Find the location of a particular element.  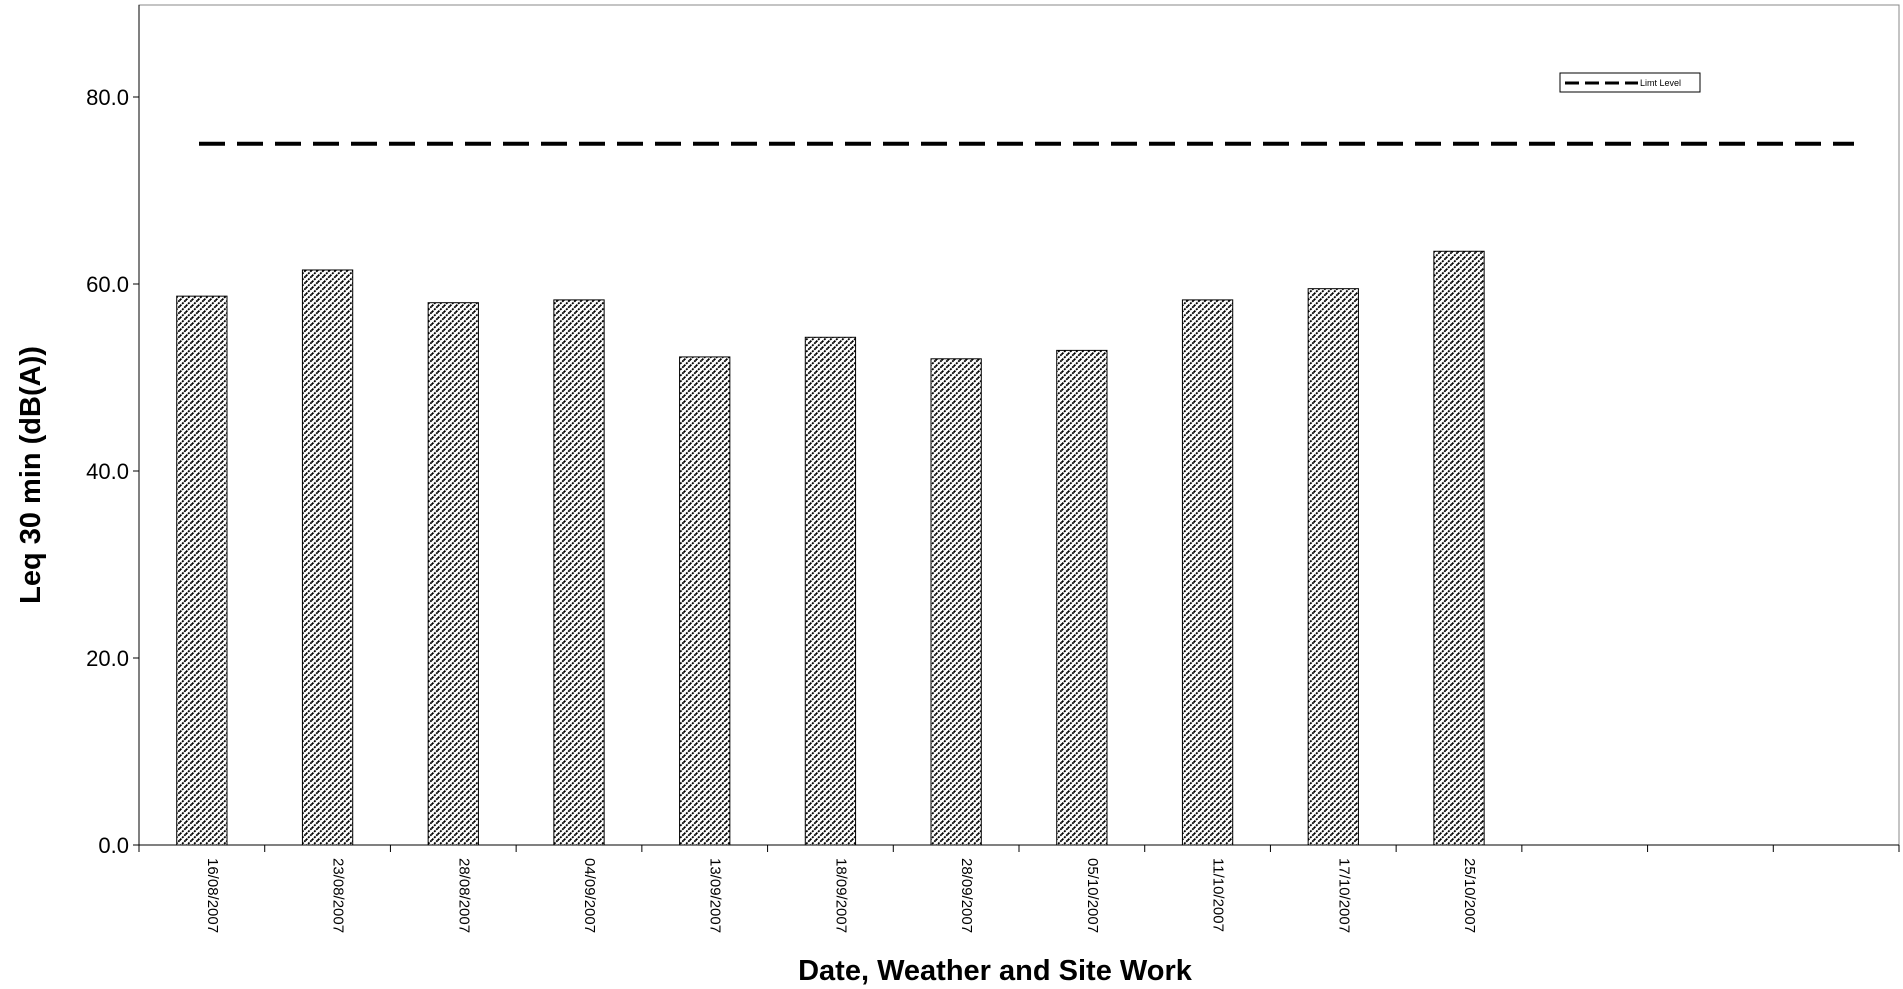

x-tick-label: 23/08/2007 is located at coordinates (338, 895).